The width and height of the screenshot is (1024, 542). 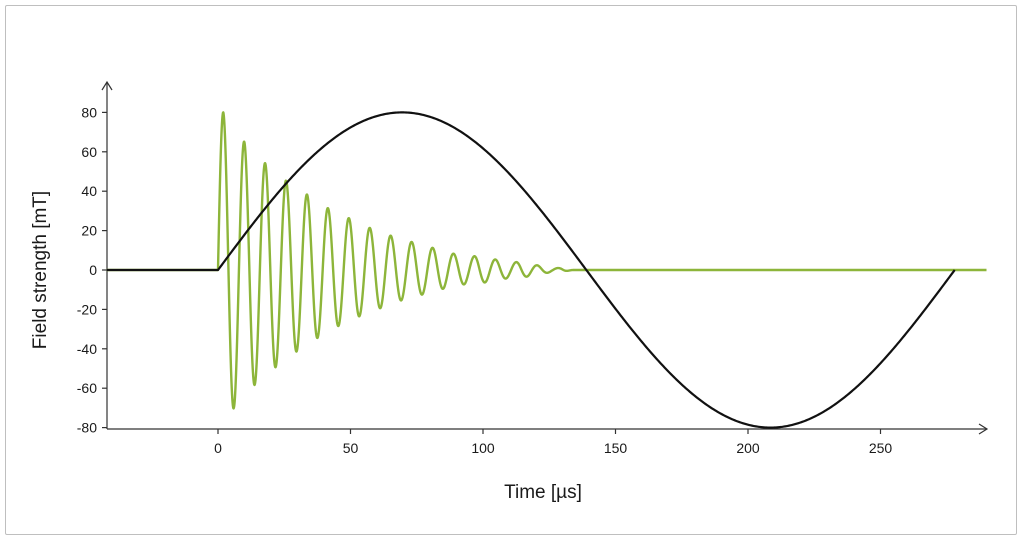 What do you see at coordinates (89, 231) in the screenshot?
I see `y-tick-label: 20` at bounding box center [89, 231].